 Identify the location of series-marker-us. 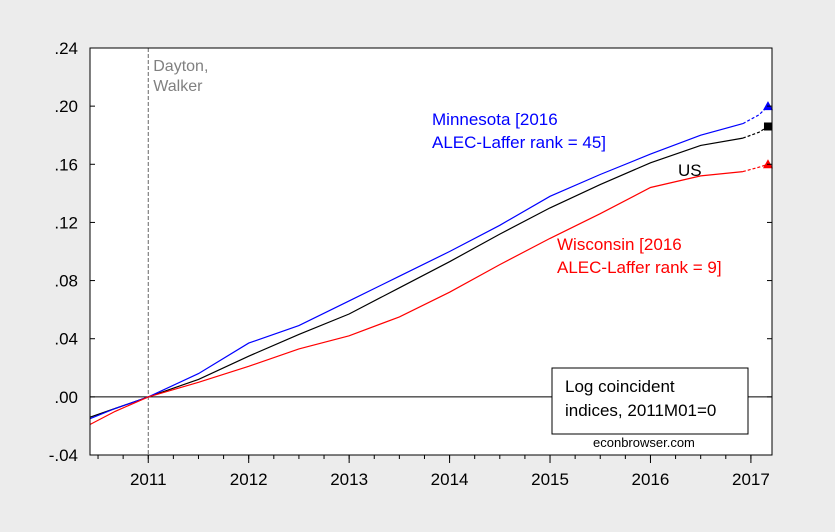
(767, 126).